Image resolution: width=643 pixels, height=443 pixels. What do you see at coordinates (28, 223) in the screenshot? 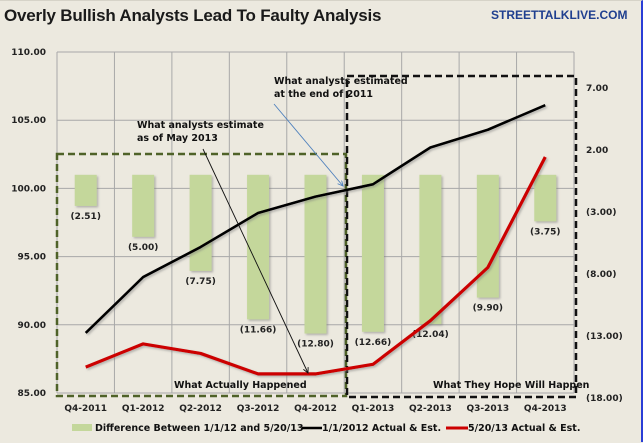
I see `left-axis-ticks: 85.00 90.00 95.00 100.00 105.00 110.00` at bounding box center [28, 223].